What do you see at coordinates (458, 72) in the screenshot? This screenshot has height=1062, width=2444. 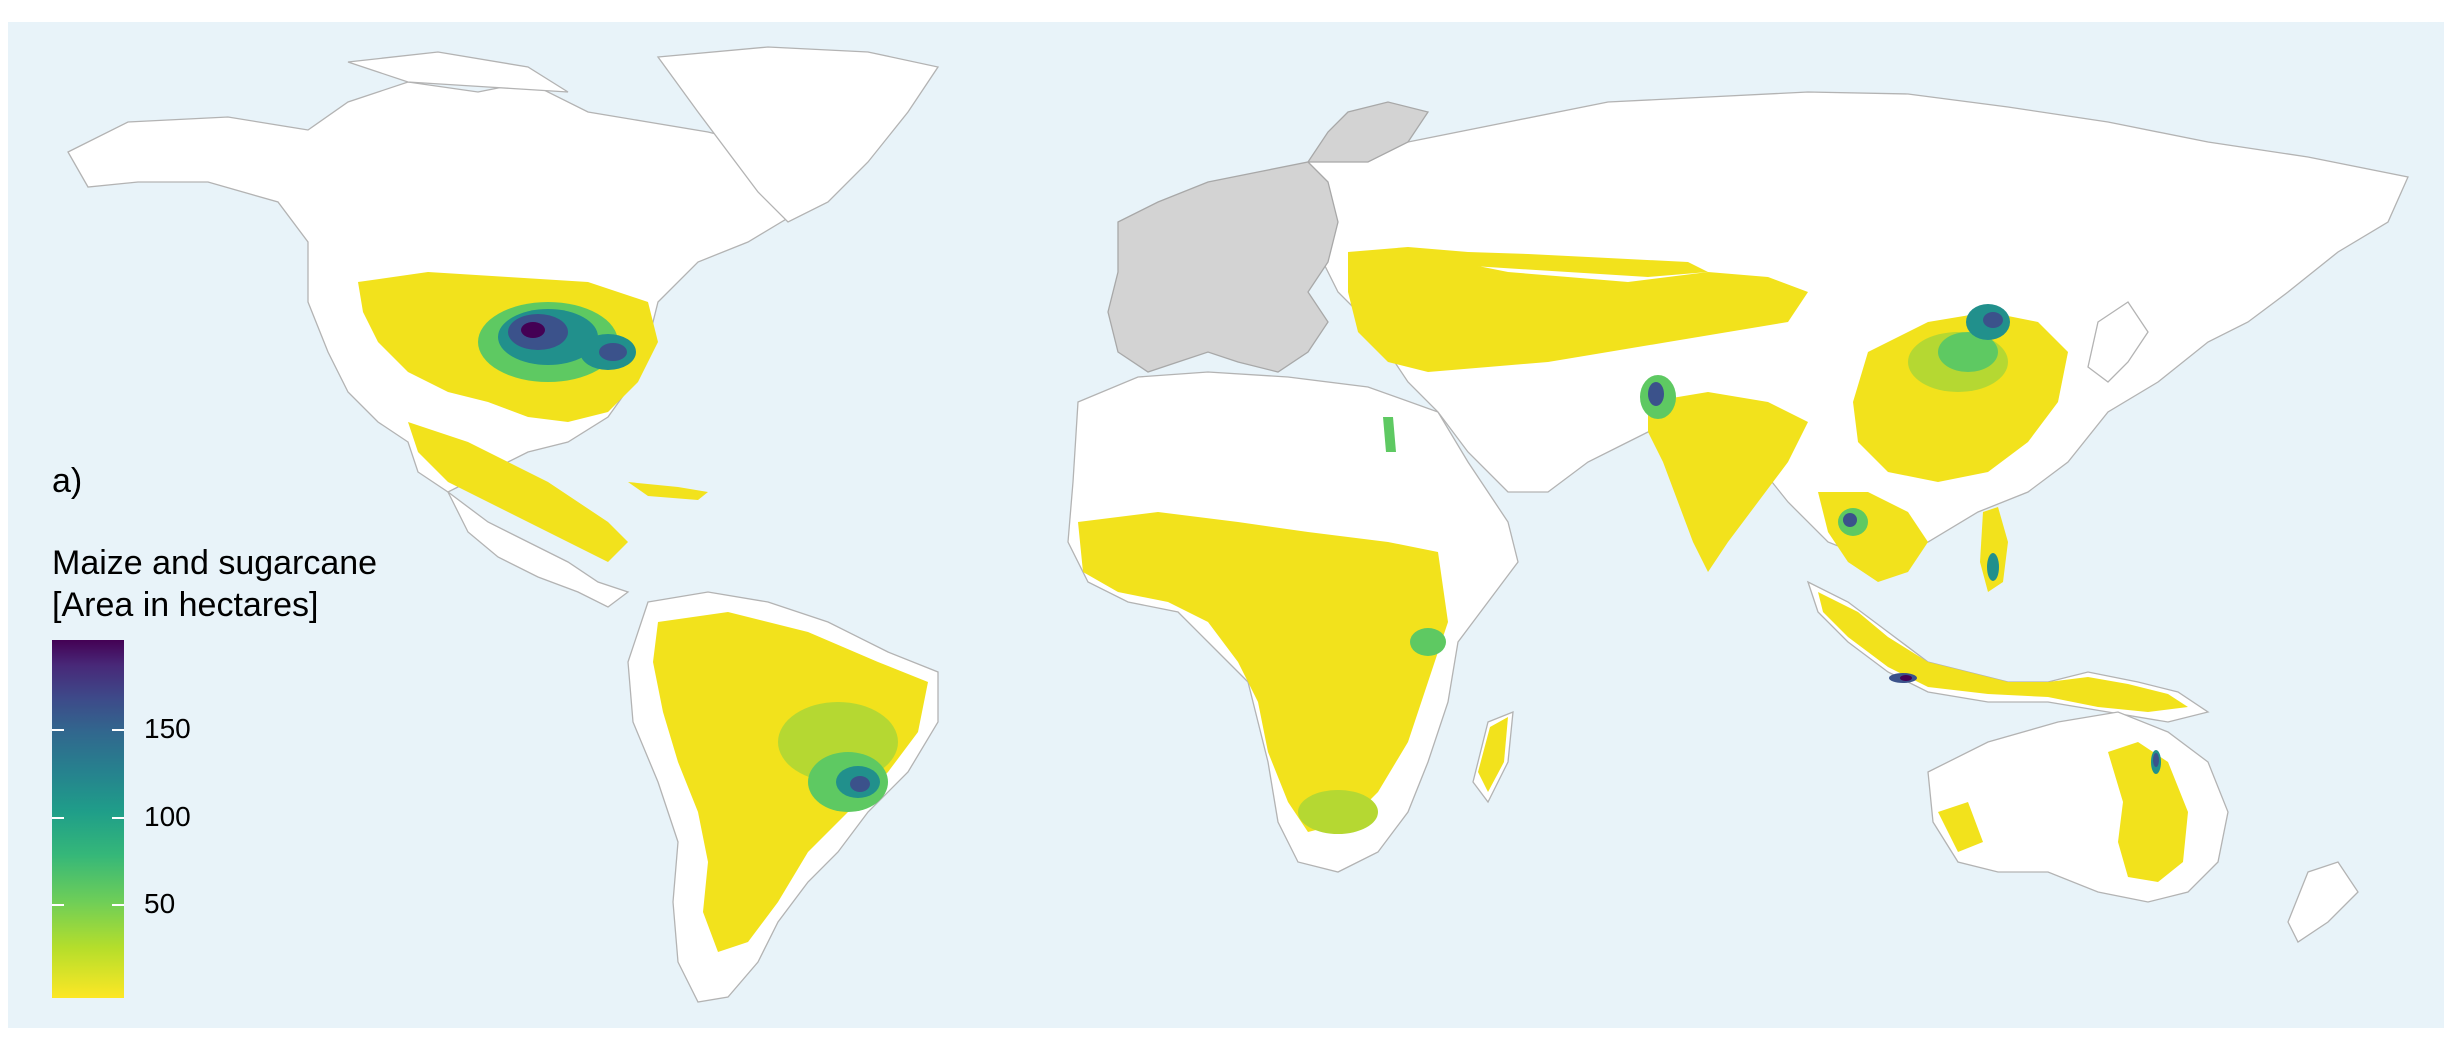 I see `land-arctic-islands` at bounding box center [458, 72].